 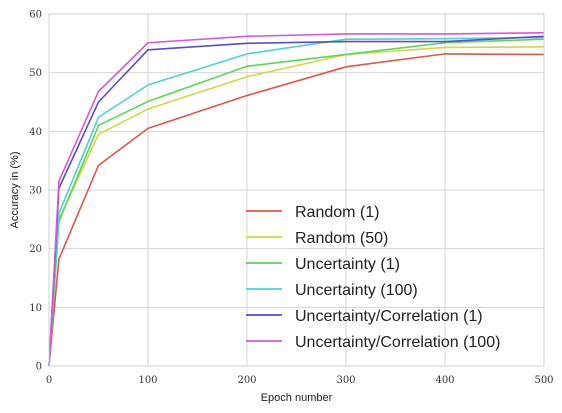 What do you see at coordinates (347, 264) in the screenshot?
I see `legend-label: Uncertainty (1)` at bounding box center [347, 264].